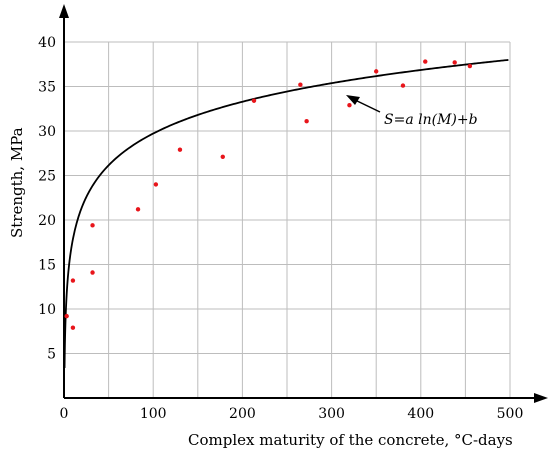  What do you see at coordinates (353, 100) in the screenshot?
I see `annotation-arrow-head` at bounding box center [353, 100].